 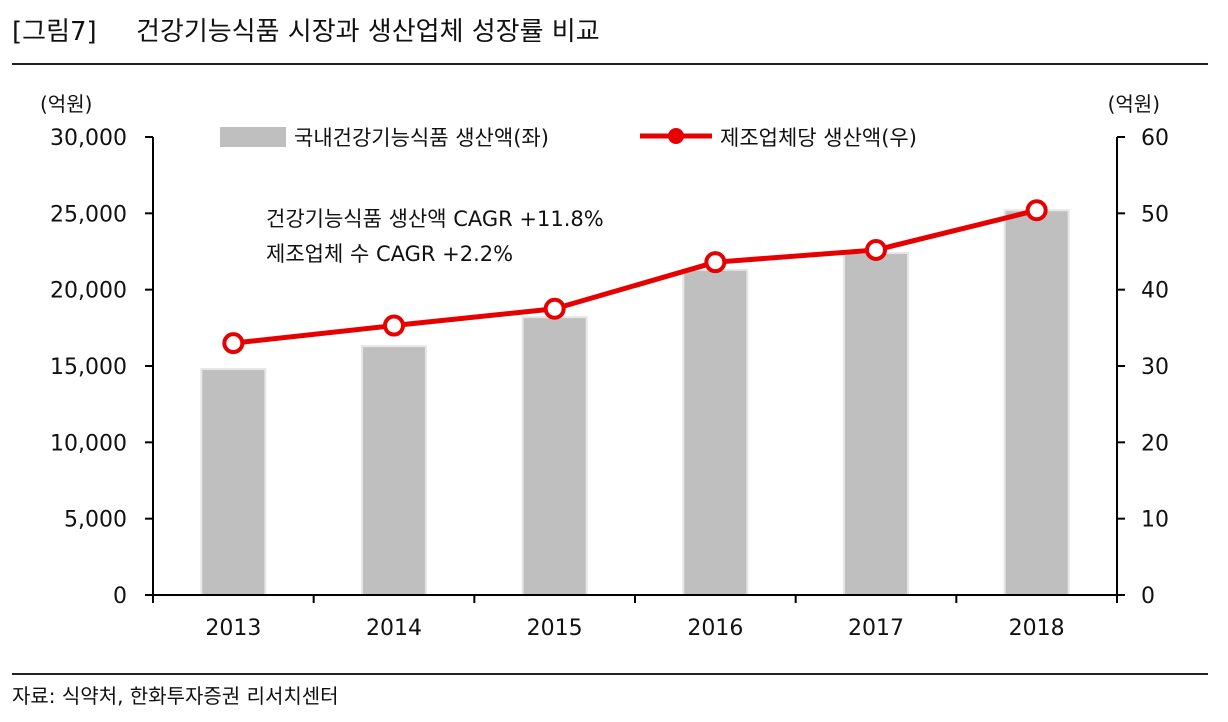 What do you see at coordinates (253, 137) in the screenshot?
I see `legend-bar-swatch` at bounding box center [253, 137].